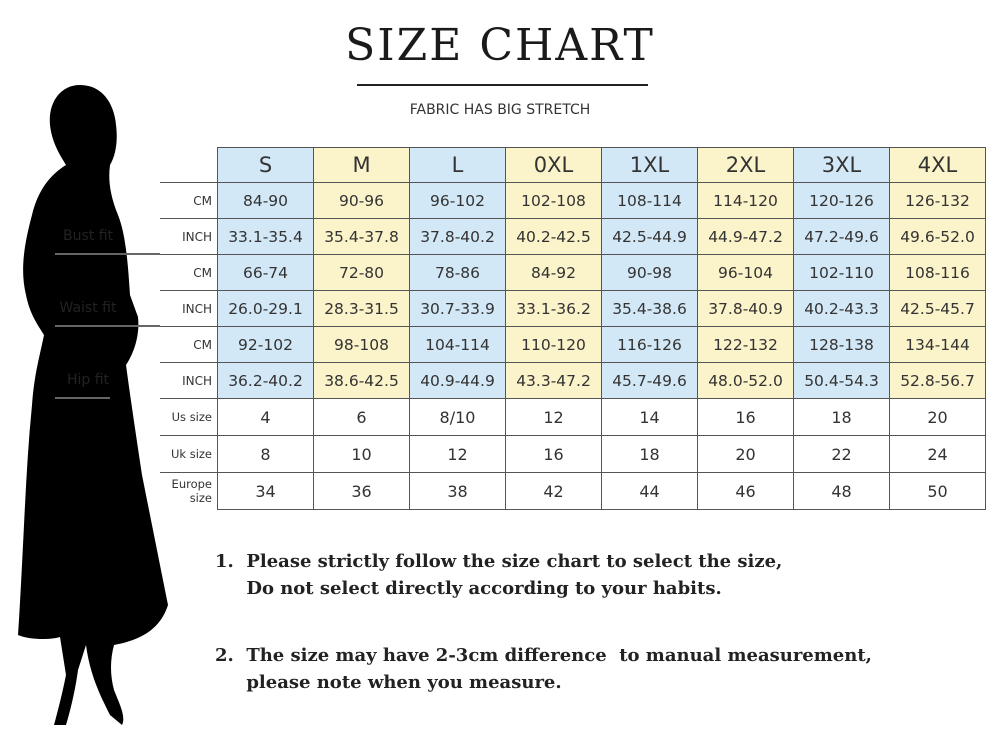  What do you see at coordinates (937, 308) in the screenshot?
I see `measurement-cell: 42.5-45.7` at bounding box center [937, 308].